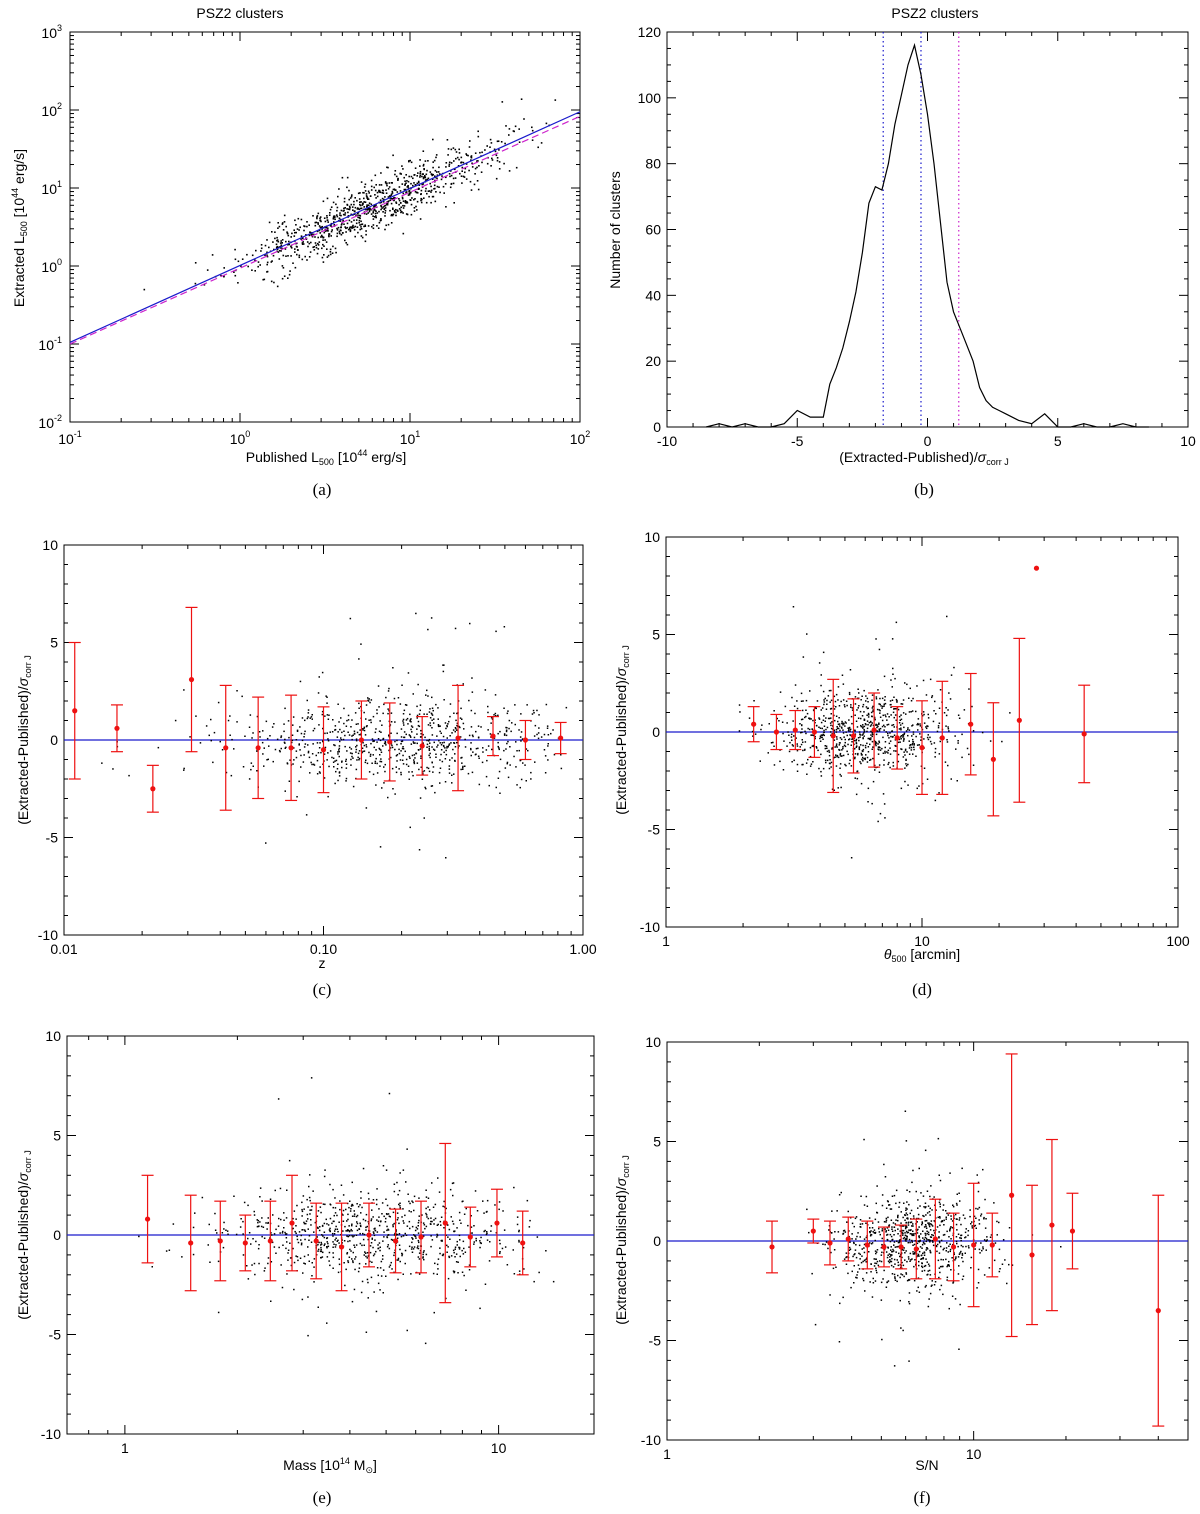 Image resolution: width=1200 pixels, height=1514 pixels. What do you see at coordinates (622, 729) in the screenshot?
I see `panel-d-ylabel: (Extracted-Published)/σcorr J` at bounding box center [622, 729].